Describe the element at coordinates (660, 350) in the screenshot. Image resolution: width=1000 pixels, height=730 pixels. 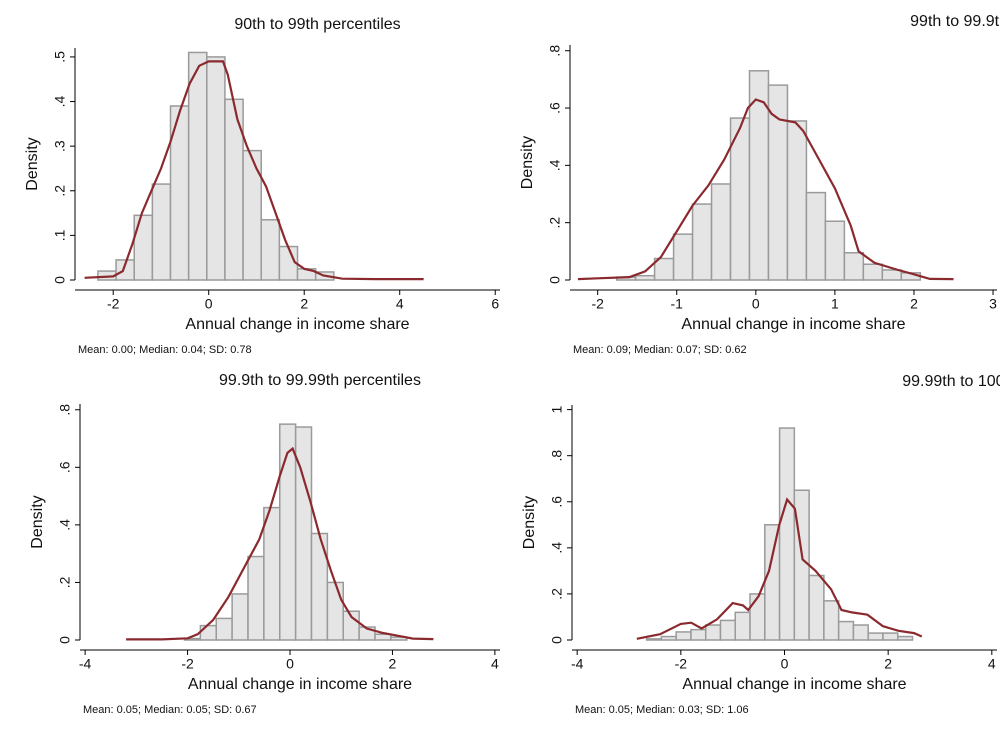
I see `stats-note: Mean: 0.09; Median: 0.07; SD: 0.62` at that location.